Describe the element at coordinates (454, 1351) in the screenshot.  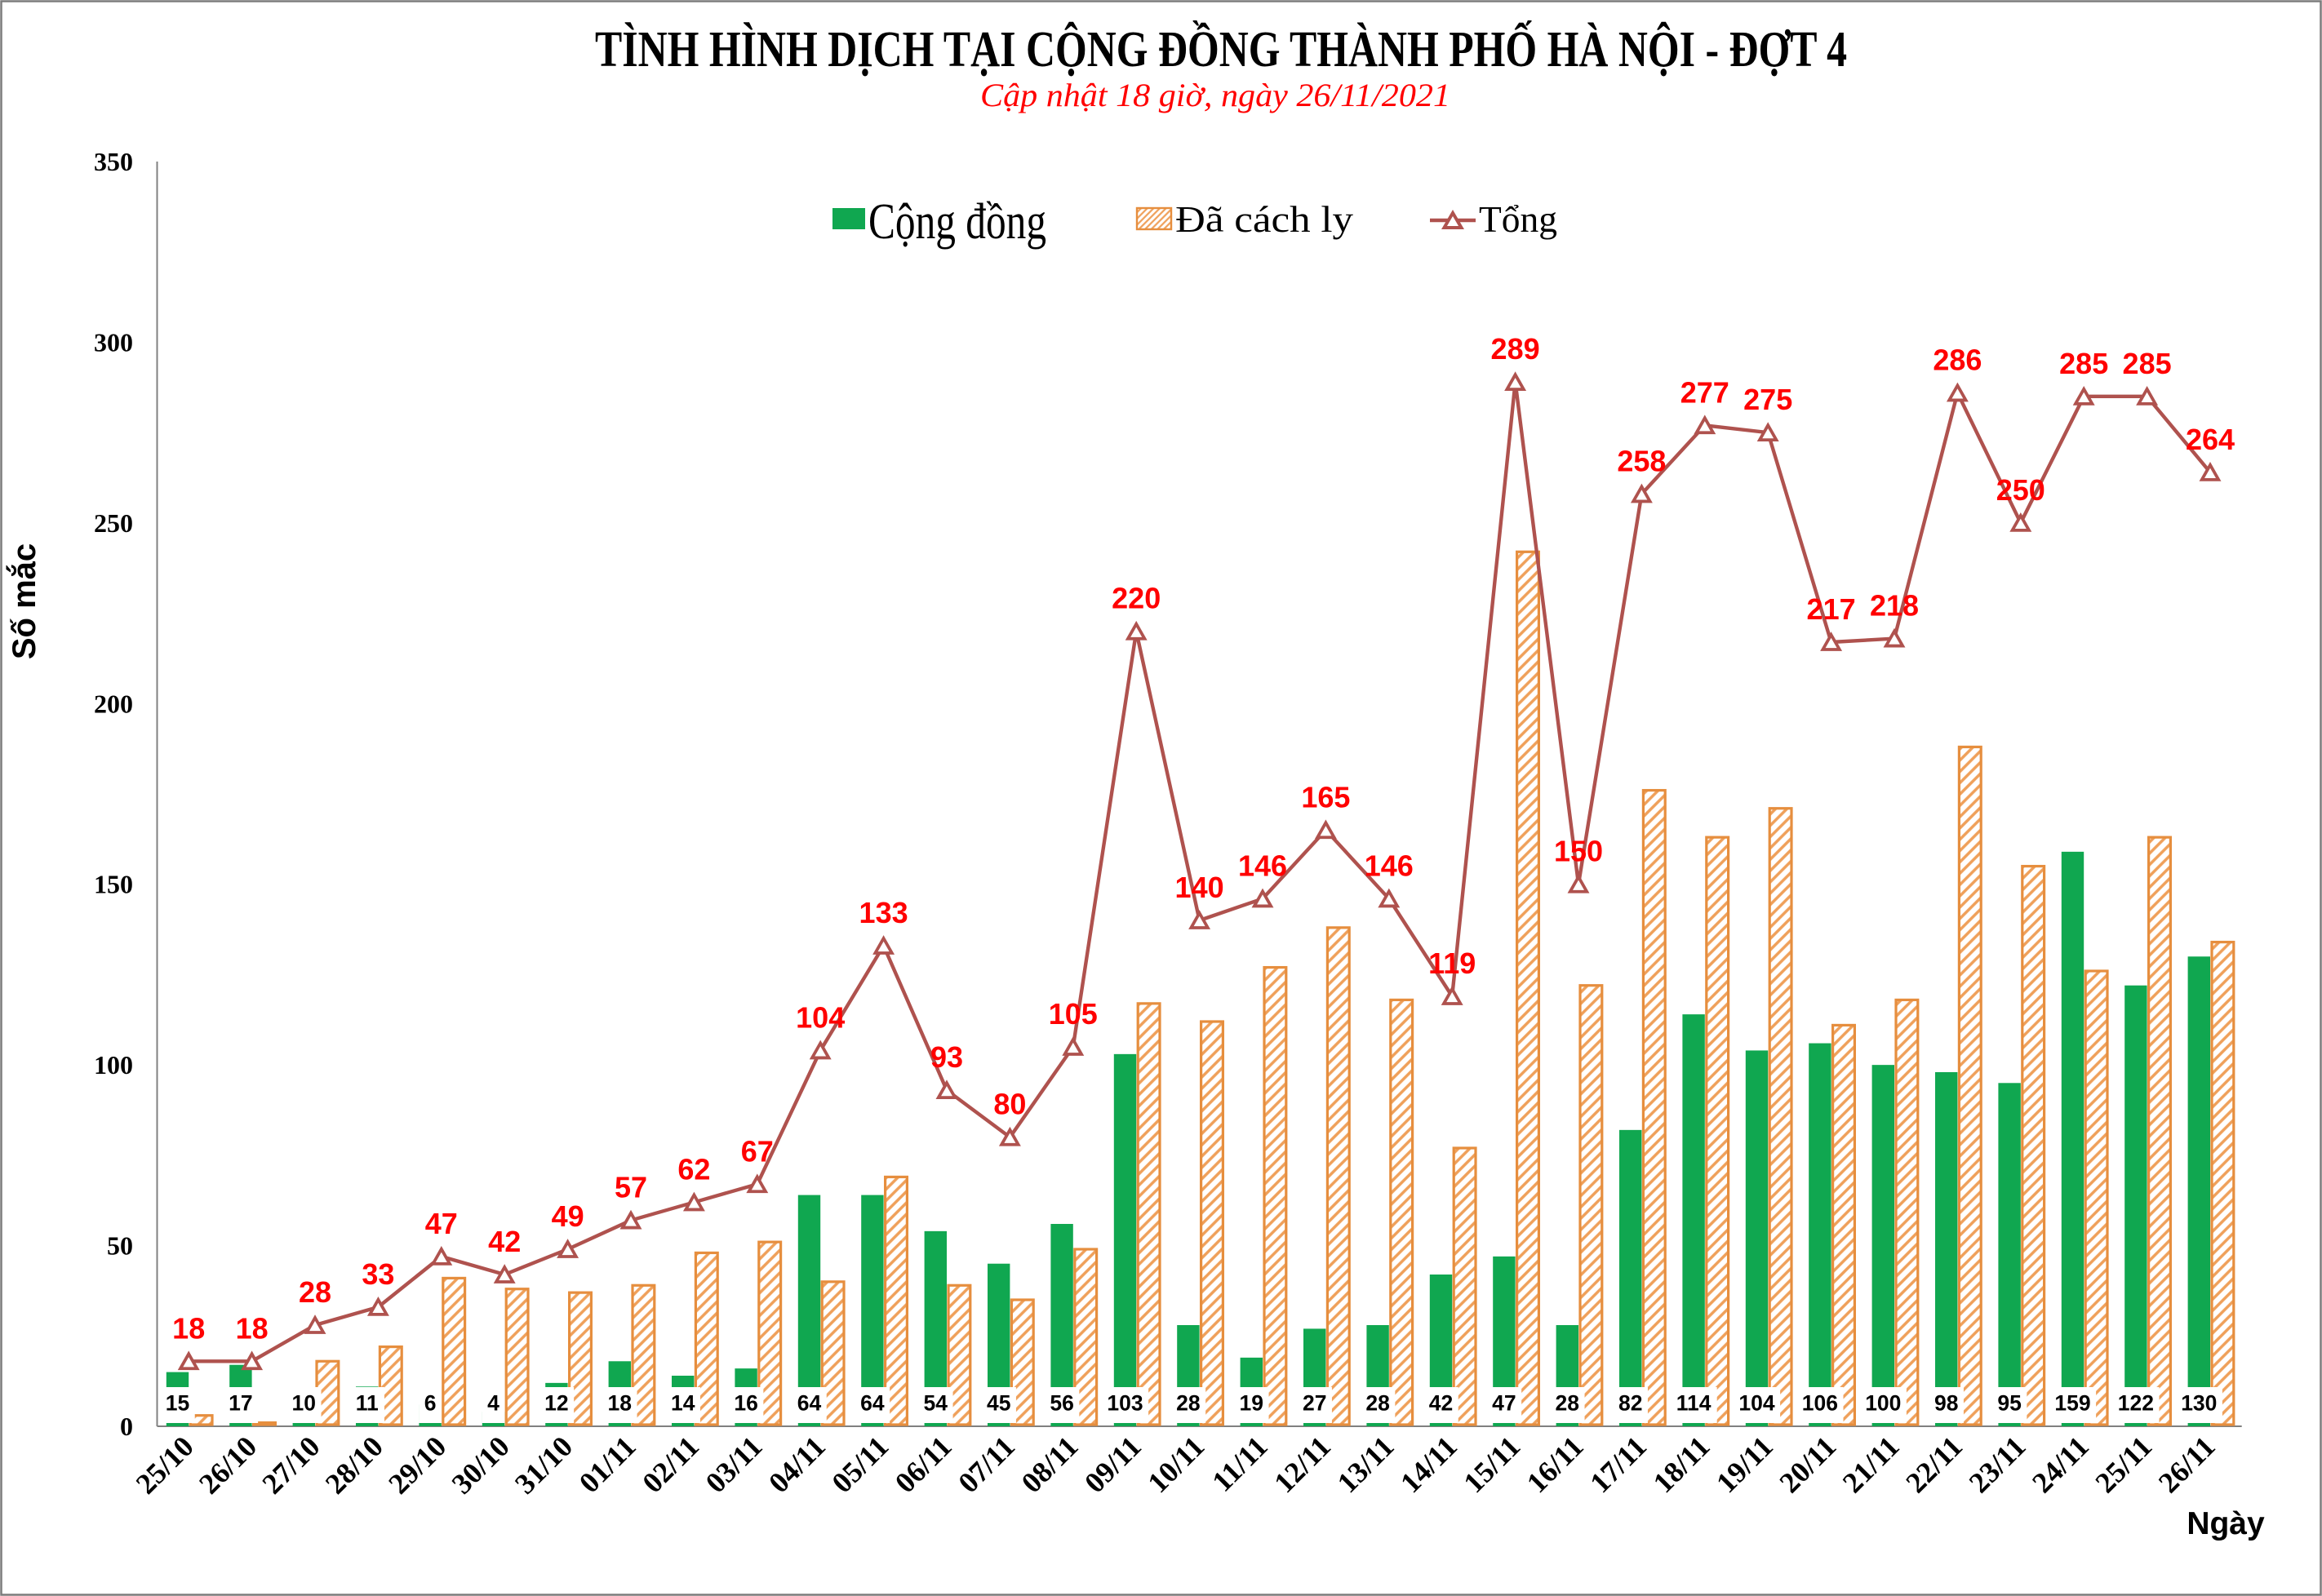
I see `bar-da-cach-ly-29/10` at that location.